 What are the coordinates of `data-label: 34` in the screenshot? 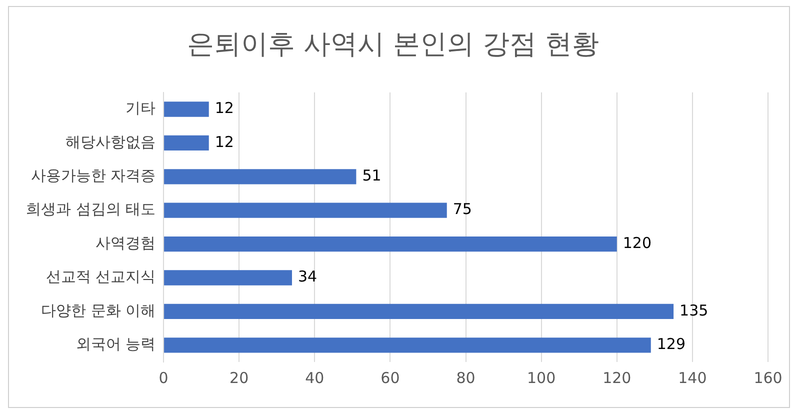 It's located at (308, 277).